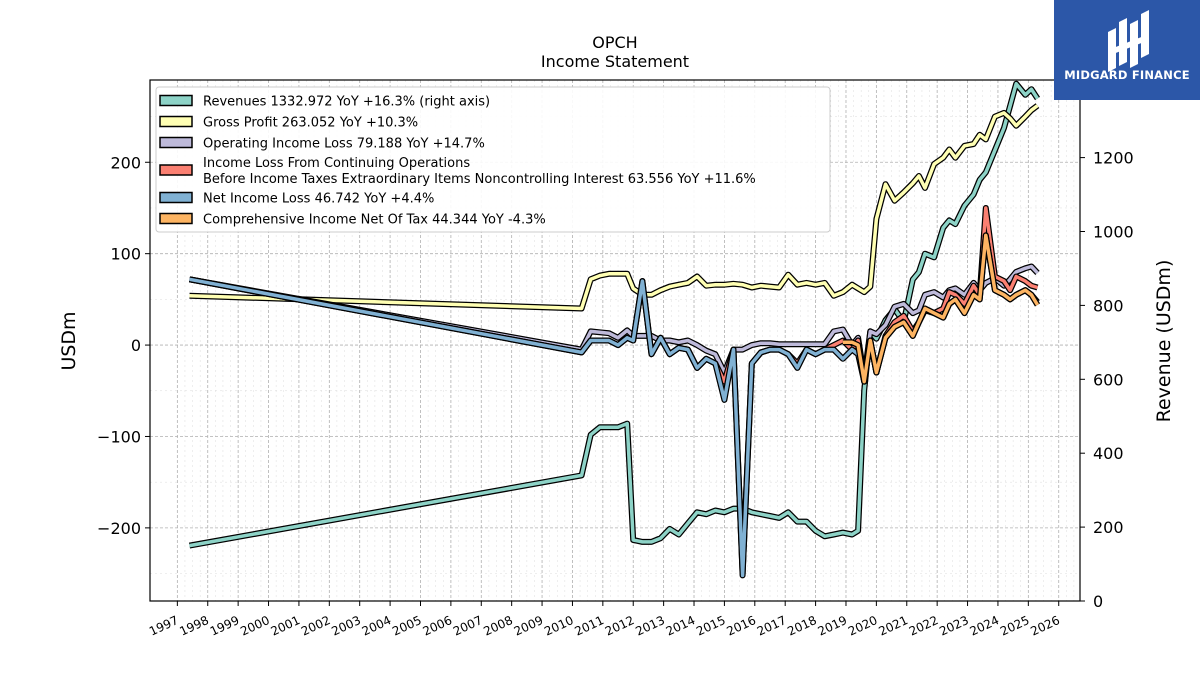  Describe the element at coordinates (954, 626) in the screenshot. I see `x-tick-label: 2023` at that location.